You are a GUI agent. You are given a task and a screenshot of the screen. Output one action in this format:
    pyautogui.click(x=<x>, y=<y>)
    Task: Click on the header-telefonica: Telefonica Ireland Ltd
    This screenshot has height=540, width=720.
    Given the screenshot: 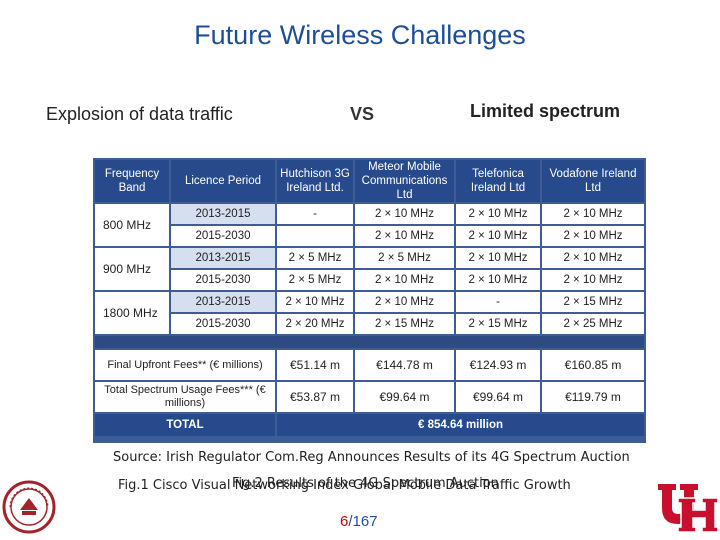 What is the action you would take?
    pyautogui.click(x=498, y=181)
    